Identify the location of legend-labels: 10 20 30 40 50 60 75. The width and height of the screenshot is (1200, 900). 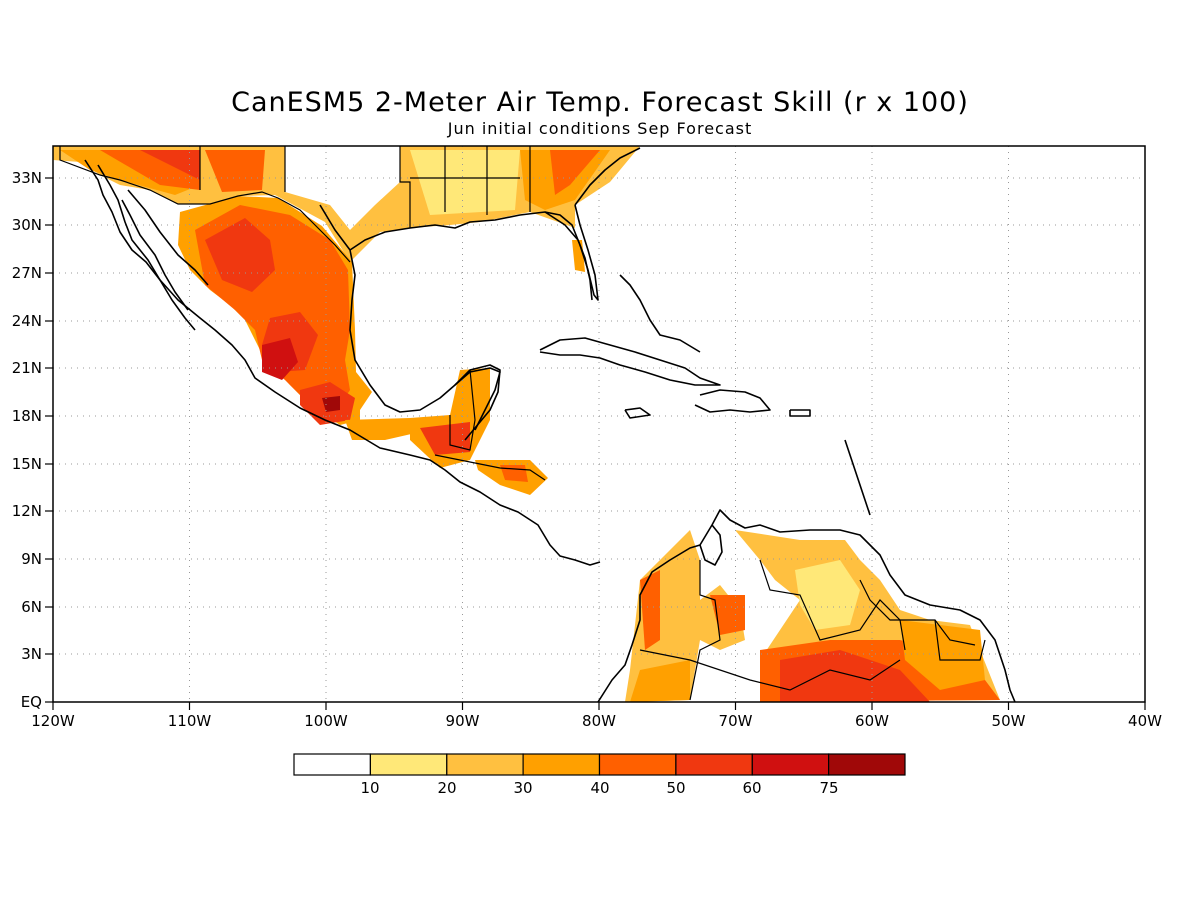
(599, 788).